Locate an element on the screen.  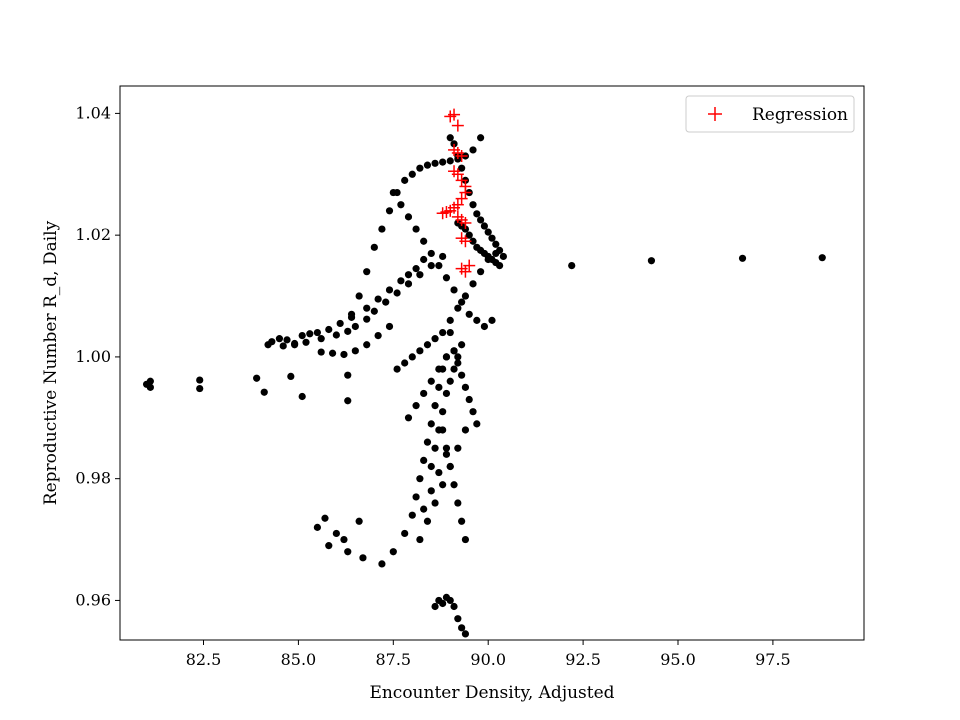
x-axis-label: Encounter Density, Adjusted is located at coordinates (491, 693).